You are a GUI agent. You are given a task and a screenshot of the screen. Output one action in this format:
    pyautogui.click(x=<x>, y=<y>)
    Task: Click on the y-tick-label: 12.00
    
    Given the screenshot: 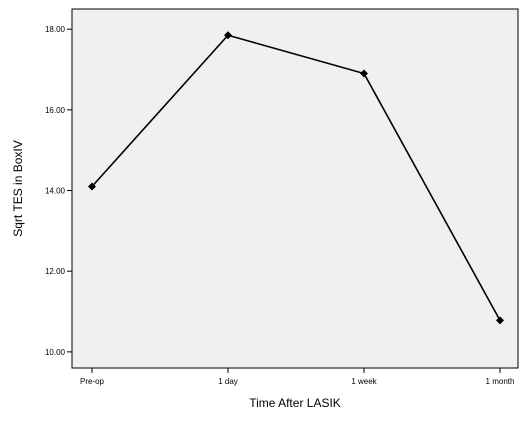 What is the action you would take?
    pyautogui.click(x=55, y=271)
    